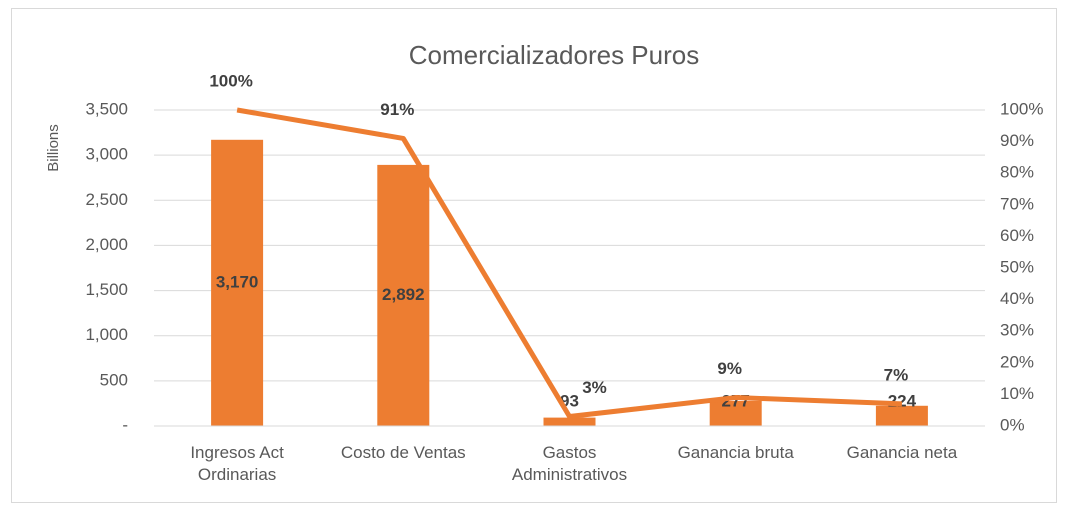  I want to click on x-tick-label: Ganancia neta, so click(902, 452).